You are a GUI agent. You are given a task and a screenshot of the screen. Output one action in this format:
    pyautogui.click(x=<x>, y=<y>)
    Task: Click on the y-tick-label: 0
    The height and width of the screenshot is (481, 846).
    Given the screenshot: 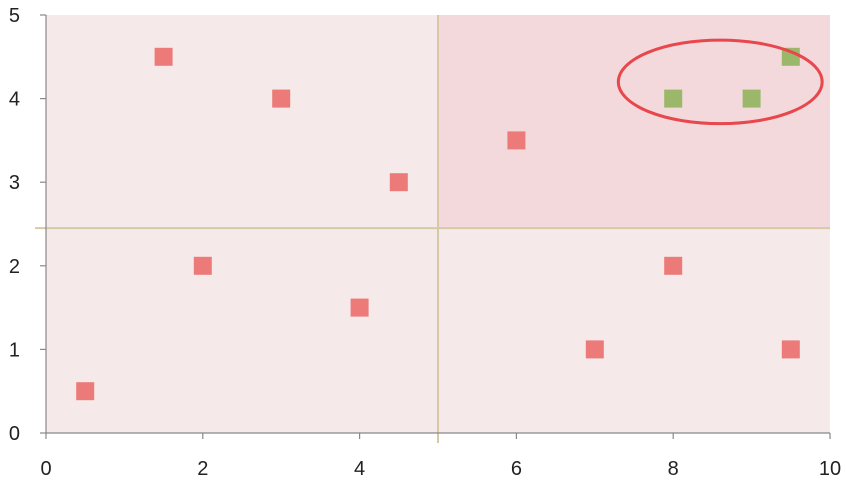 What is the action you would take?
    pyautogui.click(x=14, y=434)
    